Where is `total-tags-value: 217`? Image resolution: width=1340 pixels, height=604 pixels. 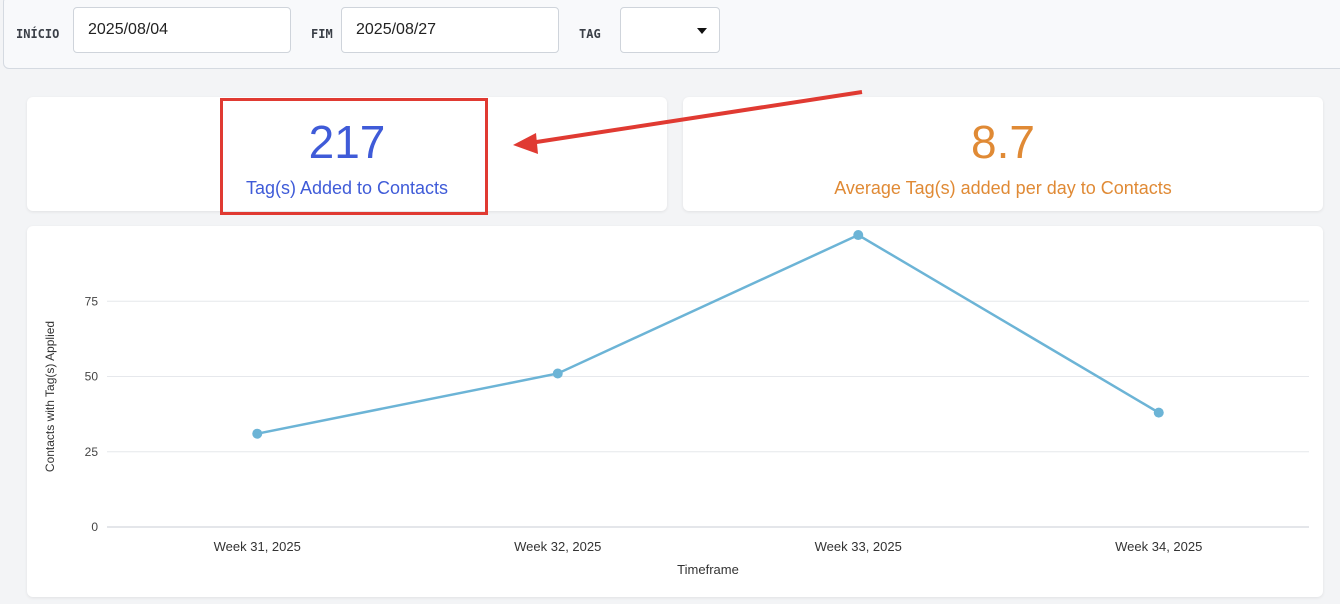 total-tags-value: 217 is located at coordinates (347, 142).